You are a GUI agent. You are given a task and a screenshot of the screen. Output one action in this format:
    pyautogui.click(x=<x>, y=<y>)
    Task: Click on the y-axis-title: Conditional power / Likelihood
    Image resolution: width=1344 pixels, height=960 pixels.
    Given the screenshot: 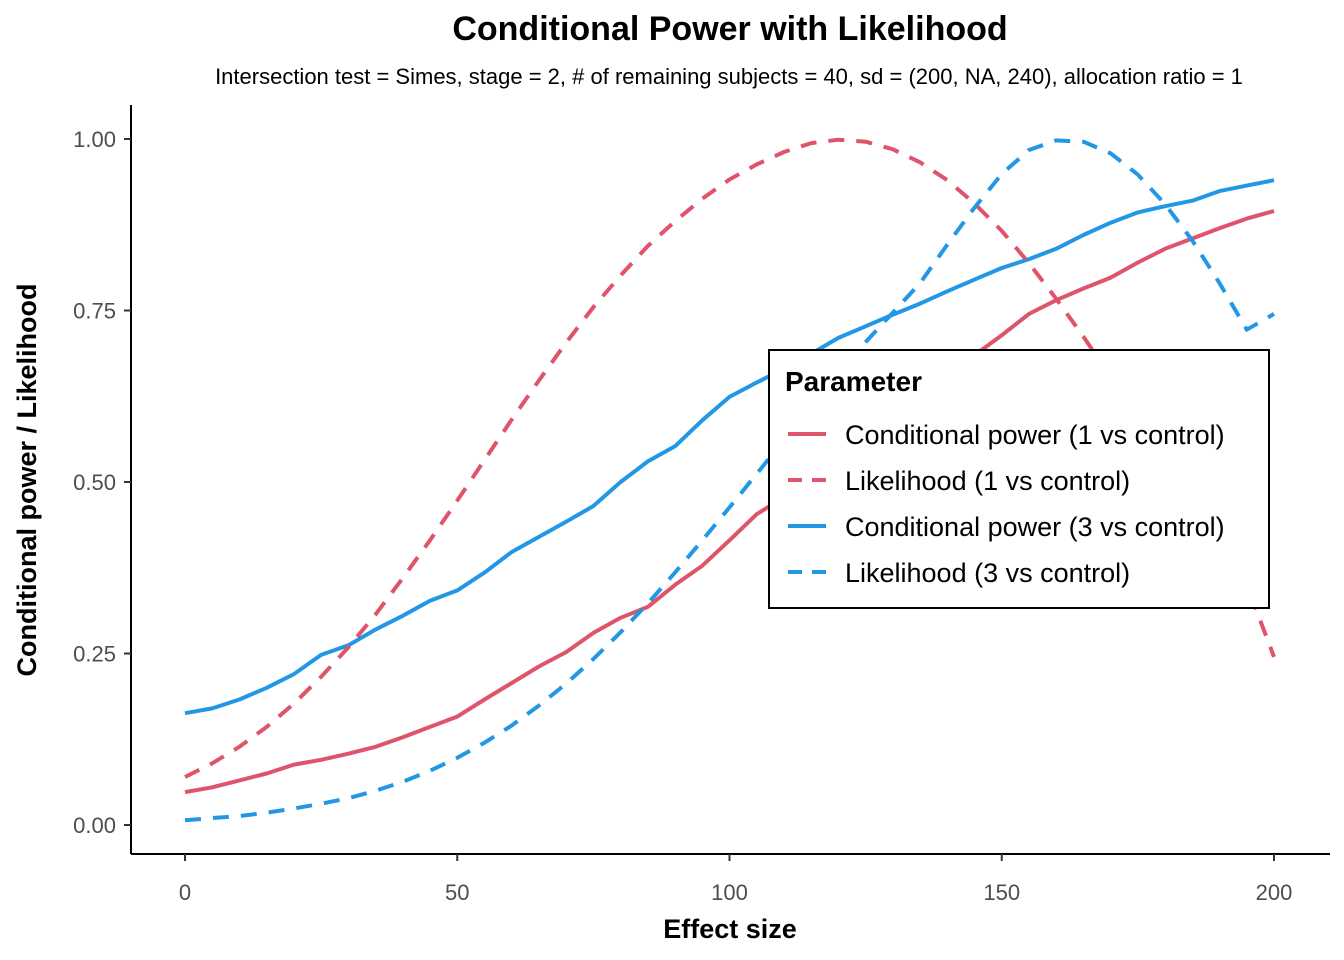 What is the action you would take?
    pyautogui.click(x=27, y=480)
    